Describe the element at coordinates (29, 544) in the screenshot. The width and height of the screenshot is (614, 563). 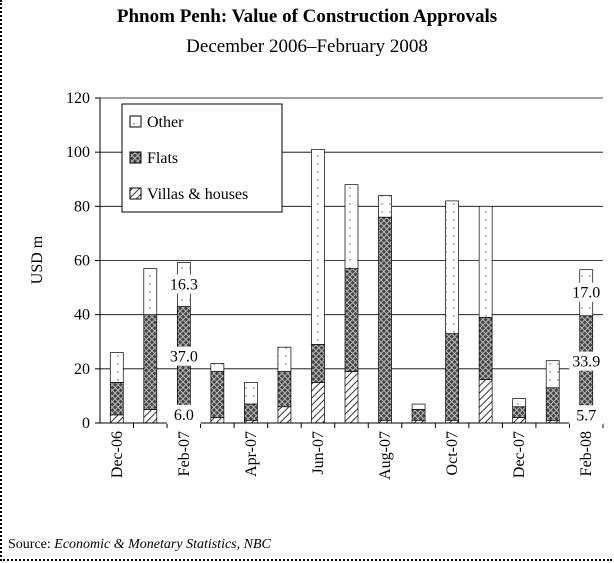
I see `source-label: Source:` at that location.